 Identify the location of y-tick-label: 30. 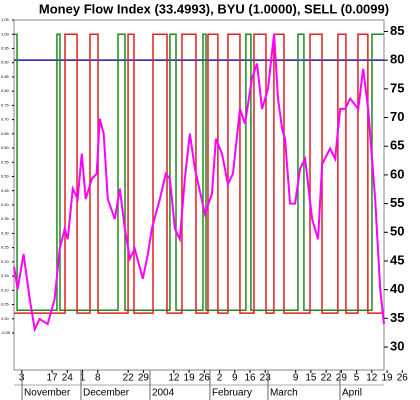
(397, 345).